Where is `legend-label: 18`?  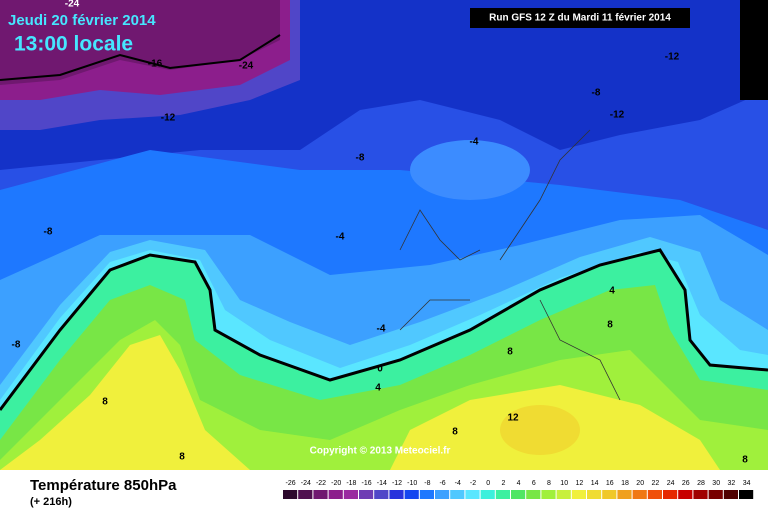 legend-label: 18 is located at coordinates (625, 483).